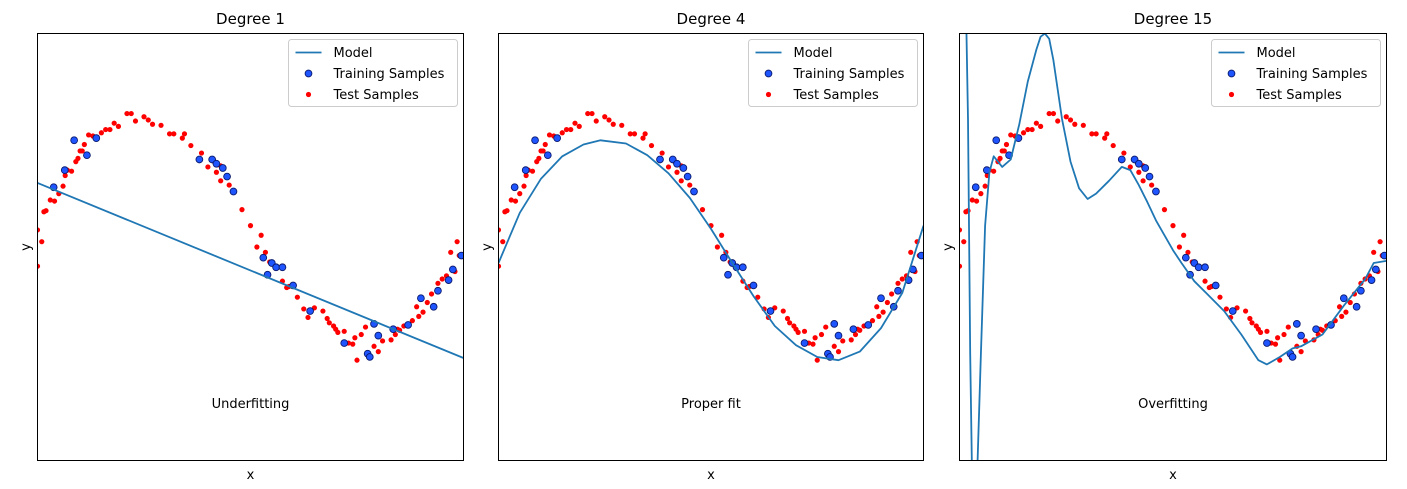 This screenshot has height=489, width=1407. Describe the element at coordinates (711, 250) in the screenshot. I see `model-line` at that location.